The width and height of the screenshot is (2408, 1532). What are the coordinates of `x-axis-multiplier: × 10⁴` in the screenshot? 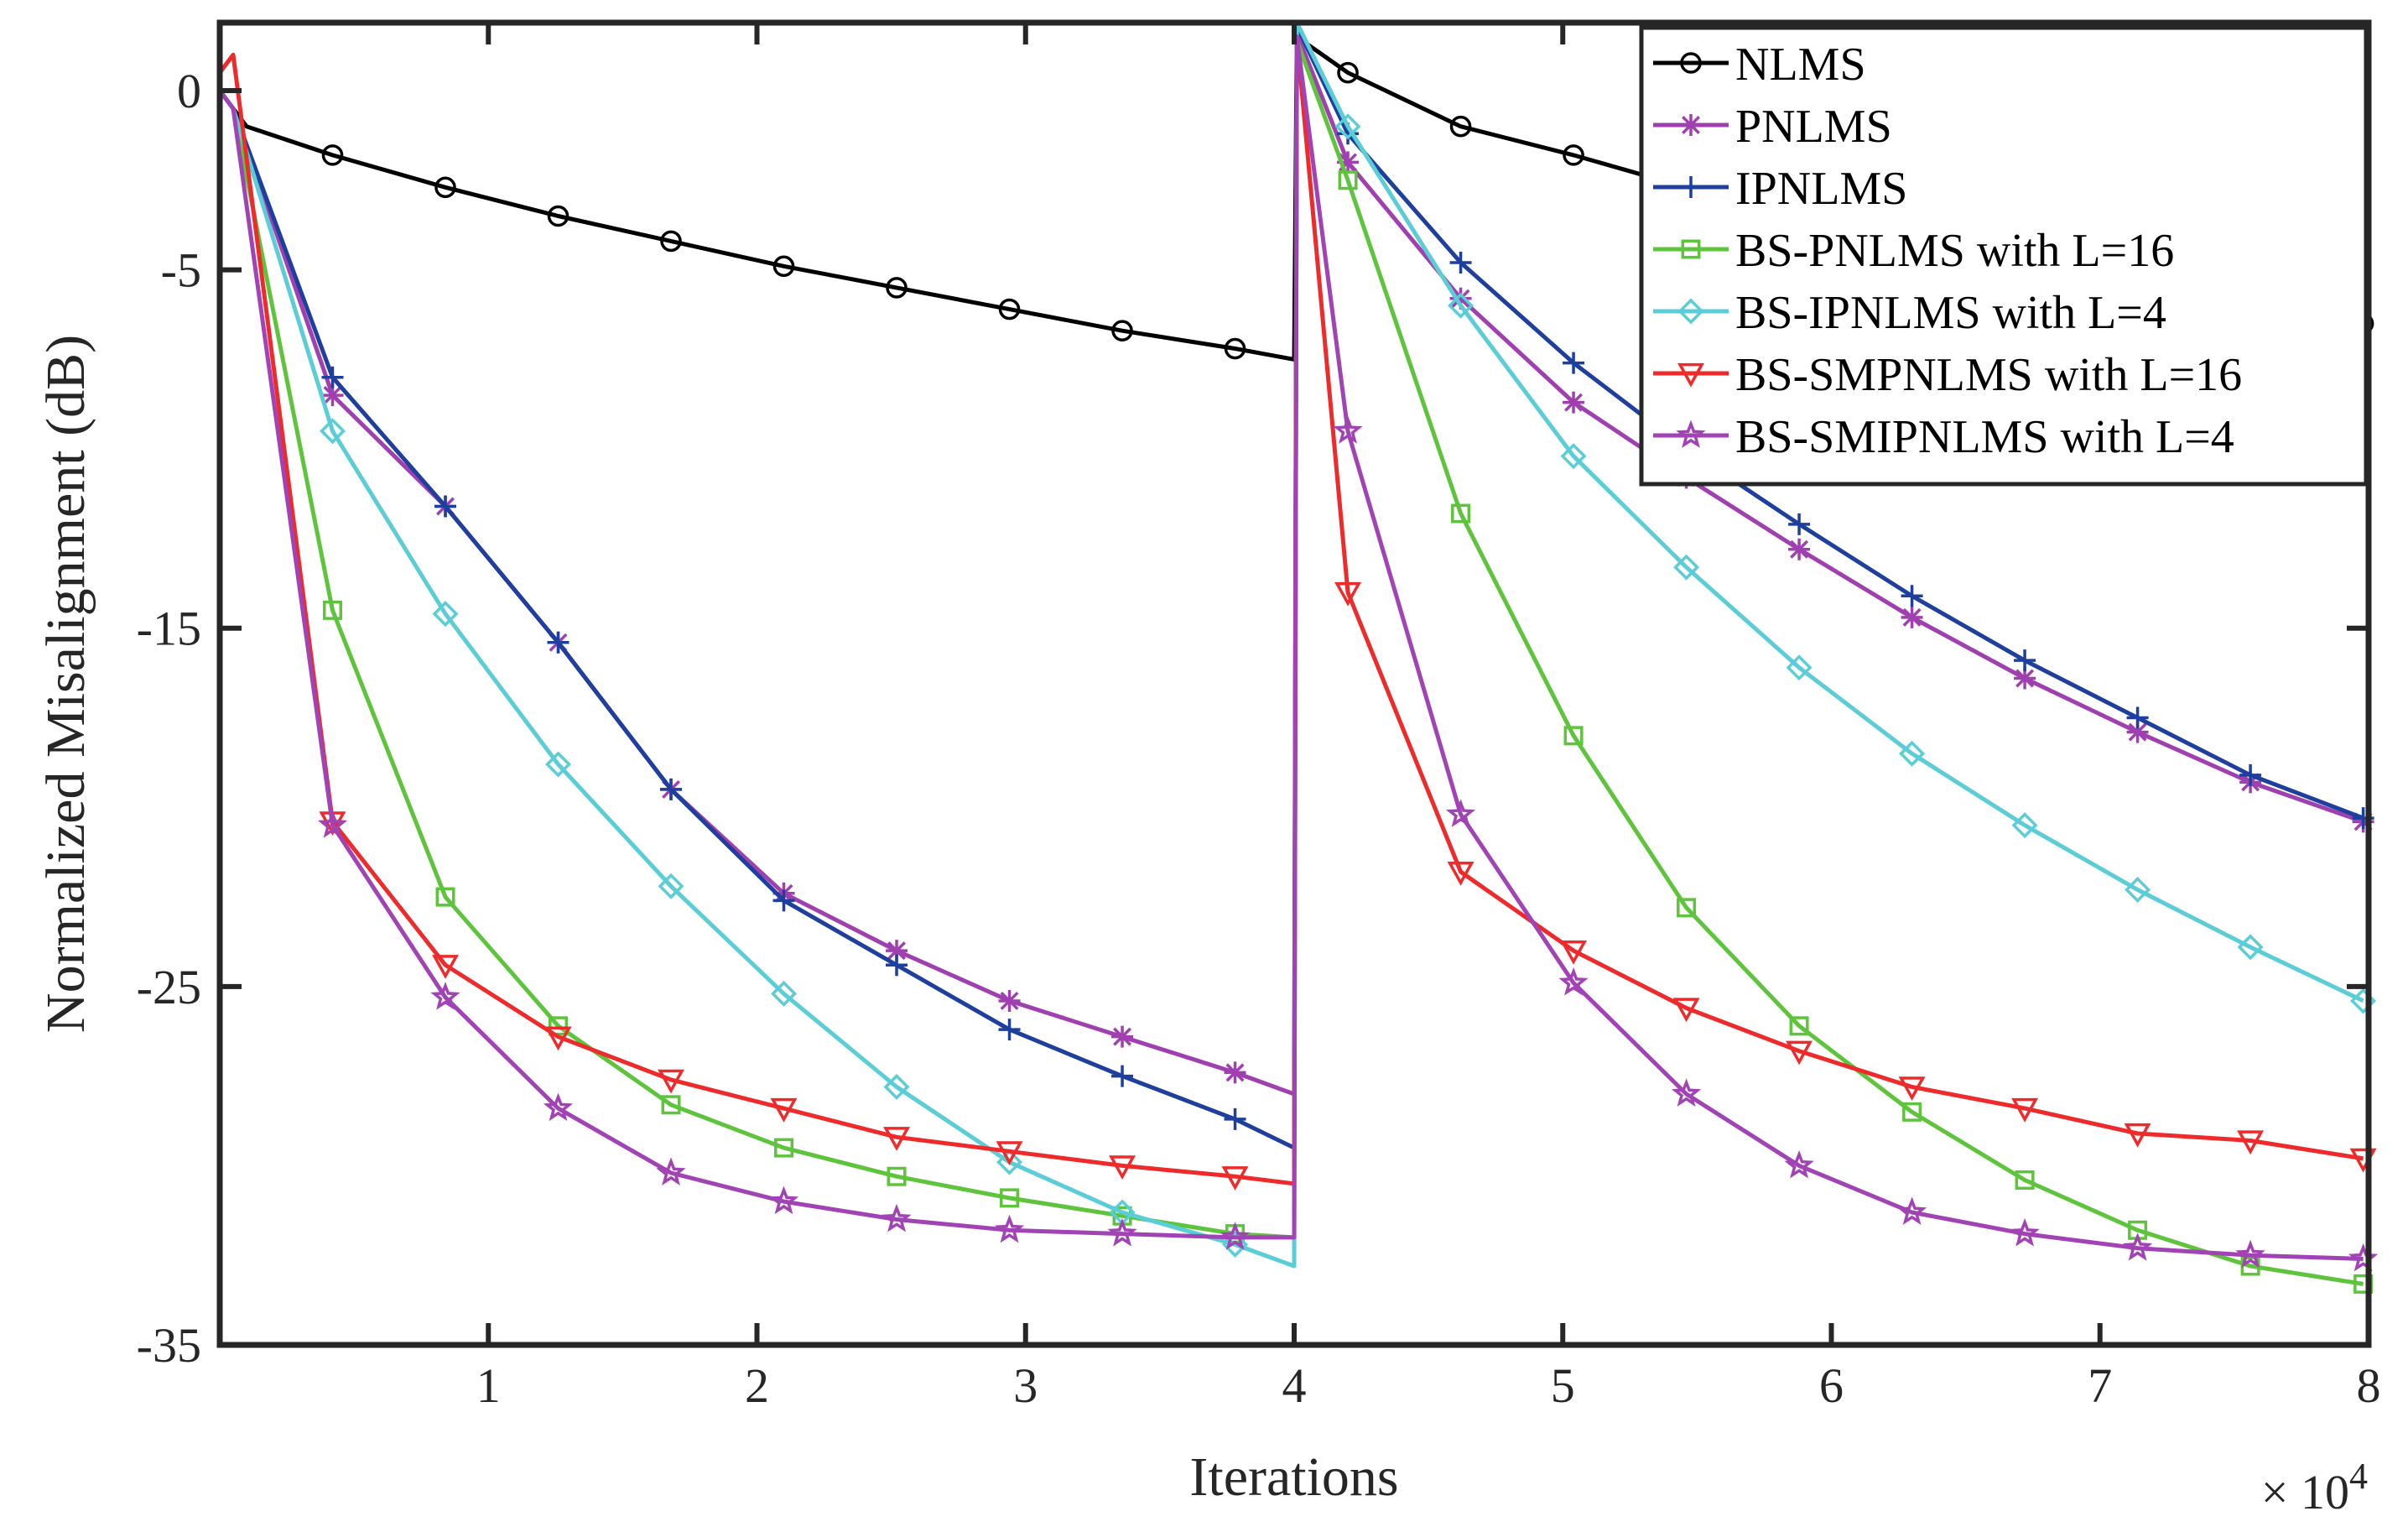 It's located at (2314, 1487).